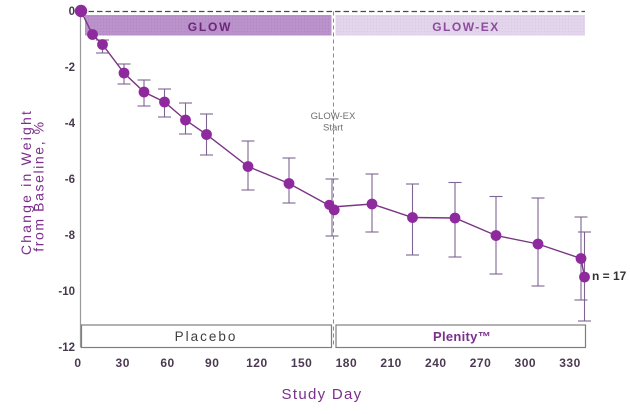 Image resolution: width=630 pixels, height=414 pixels. Describe the element at coordinates (526, 363) in the screenshot. I see `svg-text: 300` at that location.